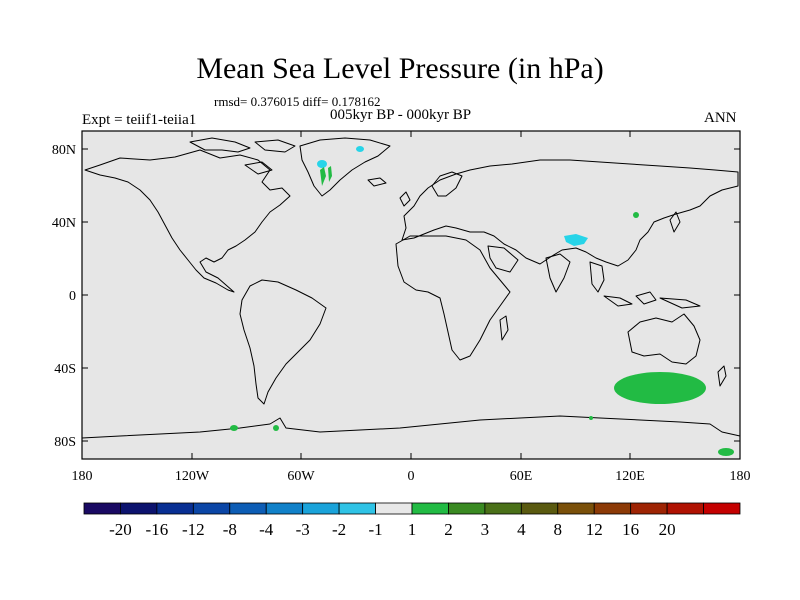 Image resolution: width=800 pixels, height=600 pixels. I want to click on coast-south-america, so click(283, 342).